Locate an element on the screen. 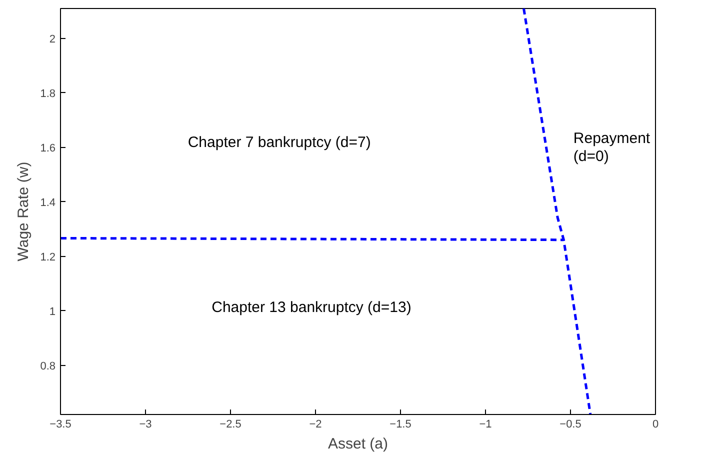 The width and height of the screenshot is (715, 459). y-tick-label: 1.8 is located at coordinates (48, 94).